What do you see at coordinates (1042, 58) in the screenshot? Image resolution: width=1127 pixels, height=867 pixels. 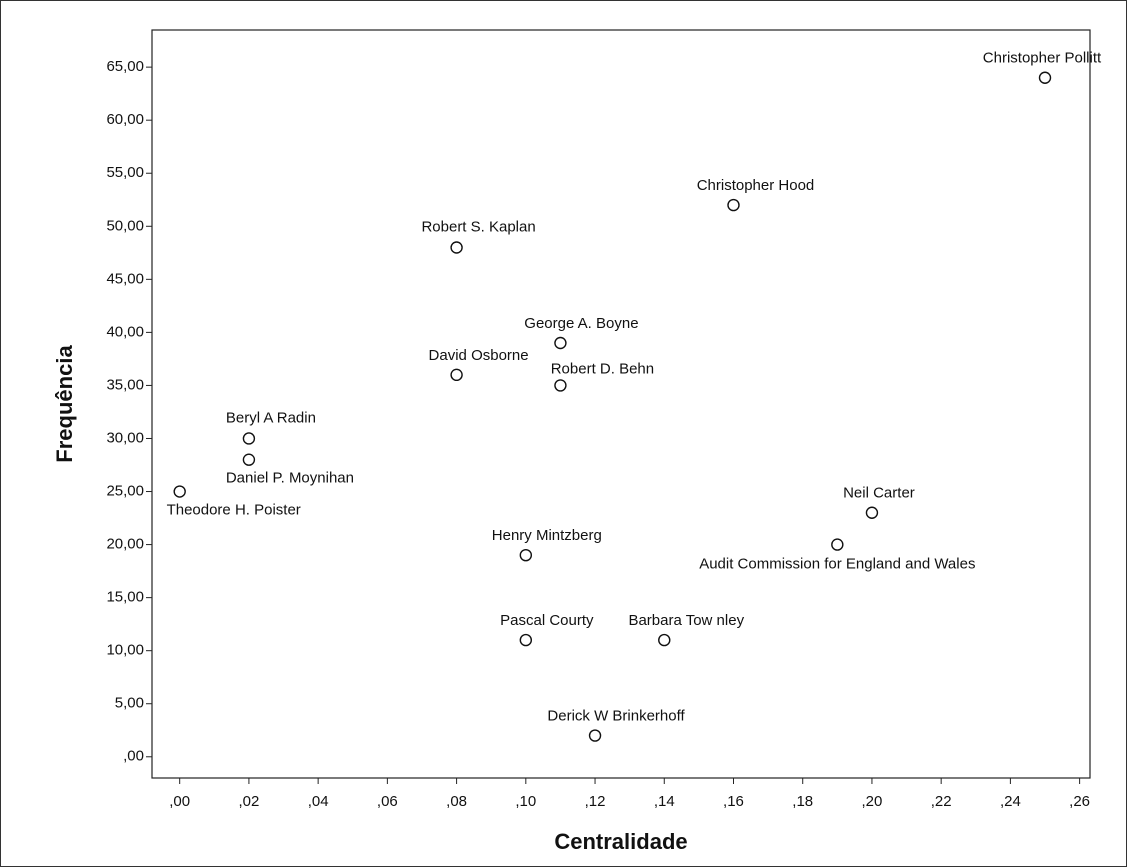 I see `point-label: Christopher Pollitt` at bounding box center [1042, 58].